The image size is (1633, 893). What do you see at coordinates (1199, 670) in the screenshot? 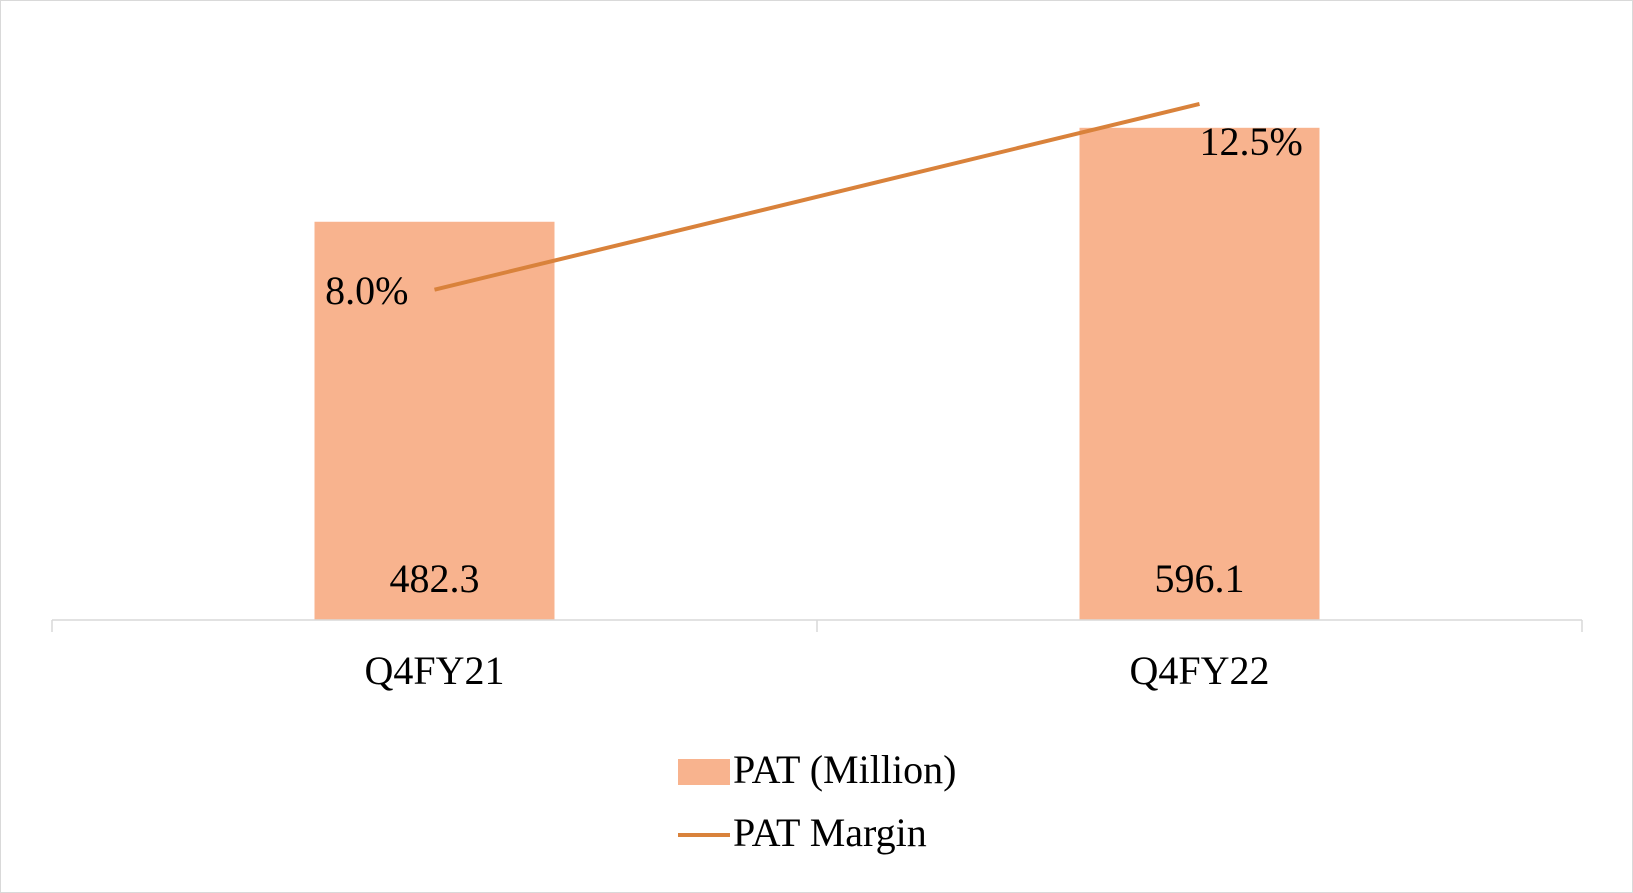
I see `x-tick-label: Q4FY22` at bounding box center [1199, 670].